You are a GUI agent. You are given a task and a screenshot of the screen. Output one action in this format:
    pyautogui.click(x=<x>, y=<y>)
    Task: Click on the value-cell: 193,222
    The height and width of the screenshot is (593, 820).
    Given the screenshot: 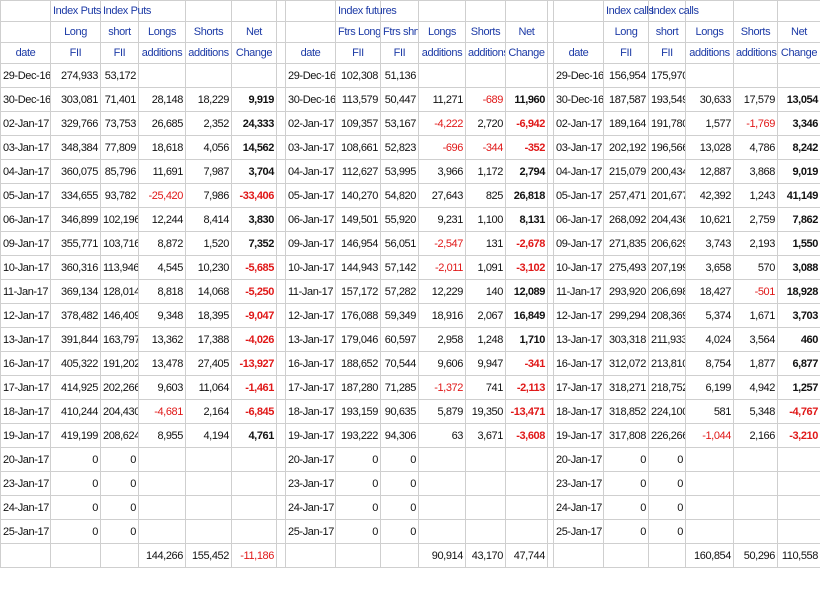 What is the action you would take?
    pyautogui.click(x=358, y=435)
    